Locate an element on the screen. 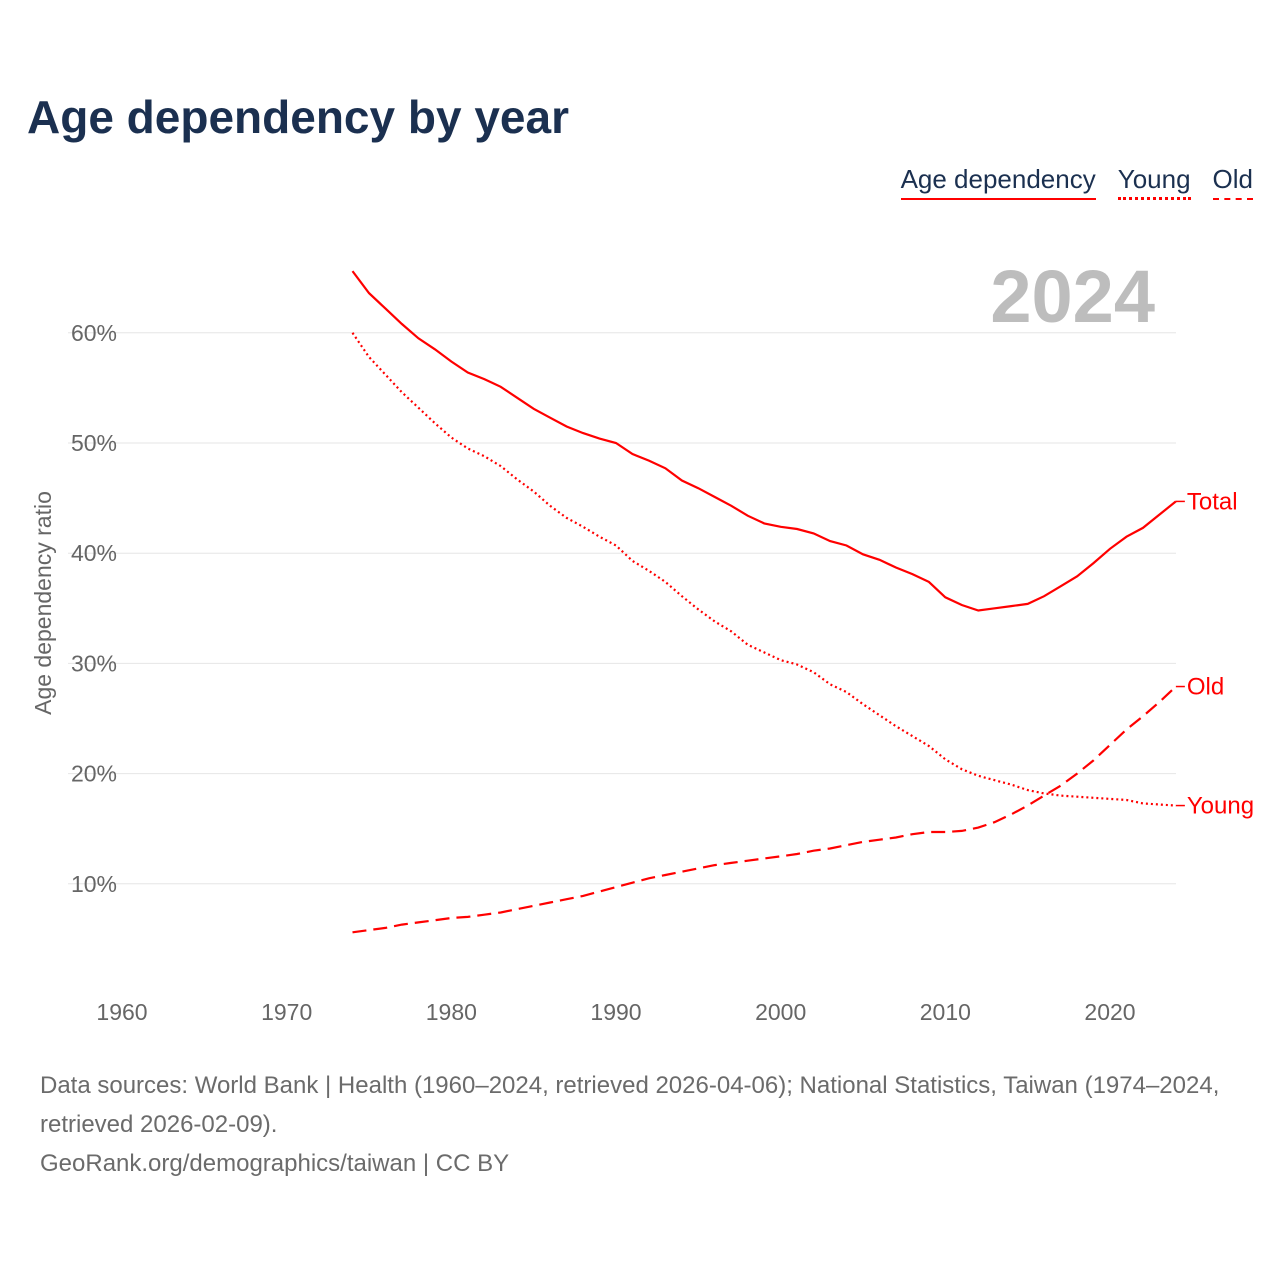 The image size is (1280, 1280). legend-item-young: Young is located at coordinates (1154, 182).